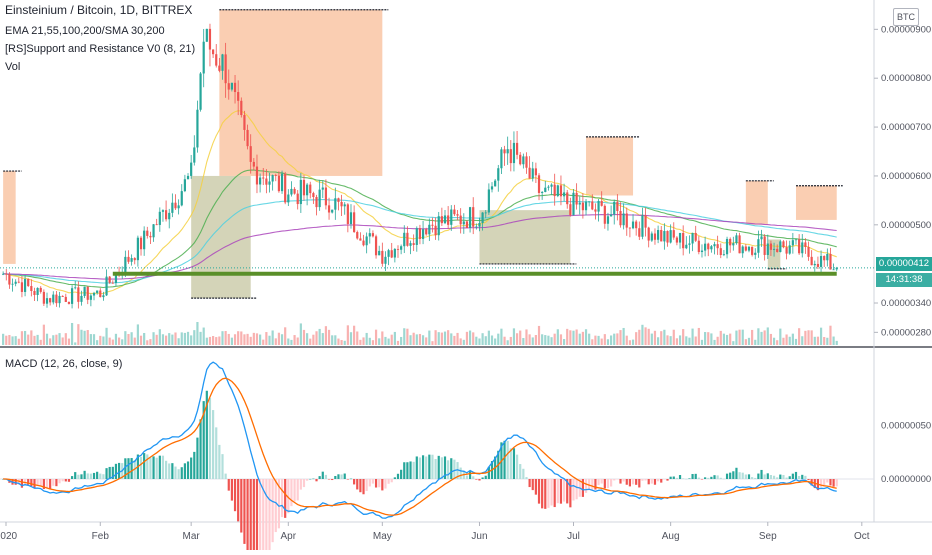  Describe the element at coordinates (100, 49) in the screenshot. I see `indicator-sr-label: [RS]Support and Resistance V0 (8, 21)` at that location.